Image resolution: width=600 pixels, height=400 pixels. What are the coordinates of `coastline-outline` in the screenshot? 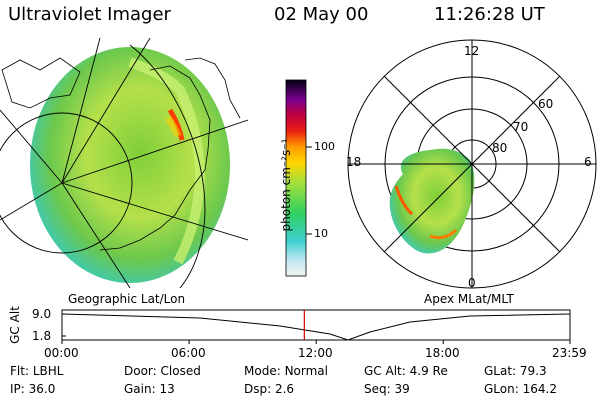 It's located at (41, 83).